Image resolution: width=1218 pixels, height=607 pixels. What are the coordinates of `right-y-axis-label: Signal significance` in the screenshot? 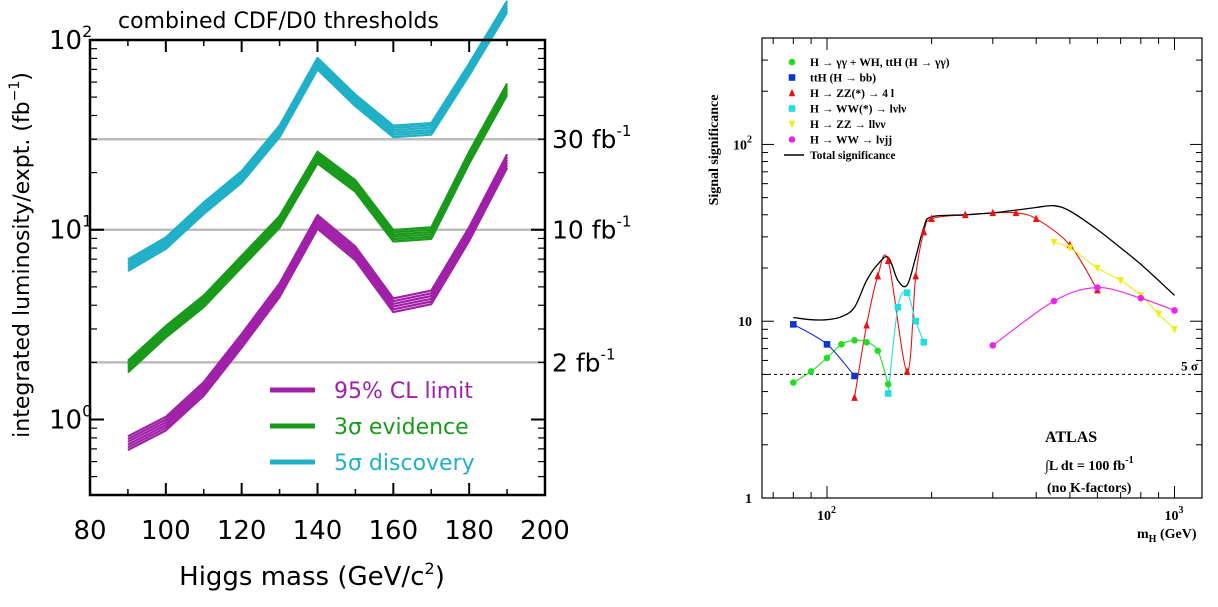 It's located at (714, 150).